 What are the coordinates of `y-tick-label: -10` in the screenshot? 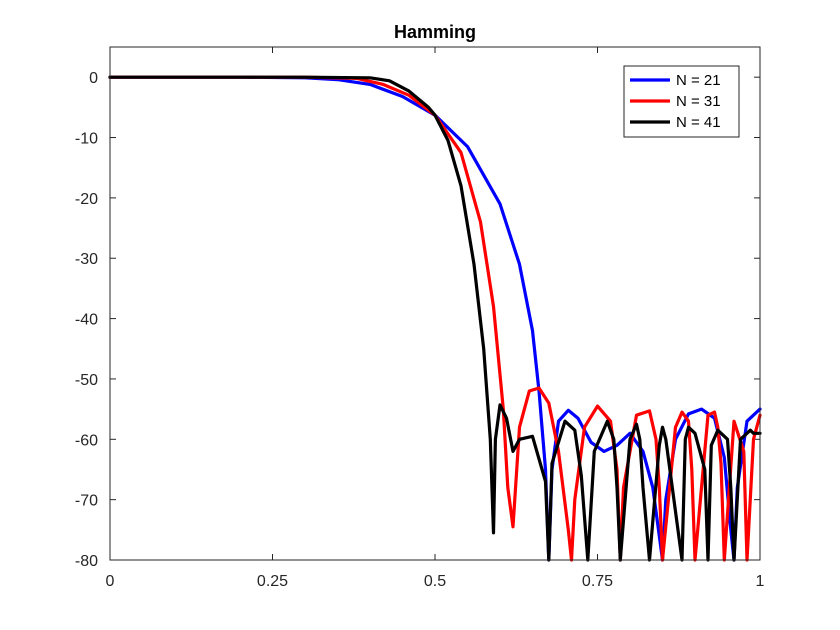 It's located at (86, 139).